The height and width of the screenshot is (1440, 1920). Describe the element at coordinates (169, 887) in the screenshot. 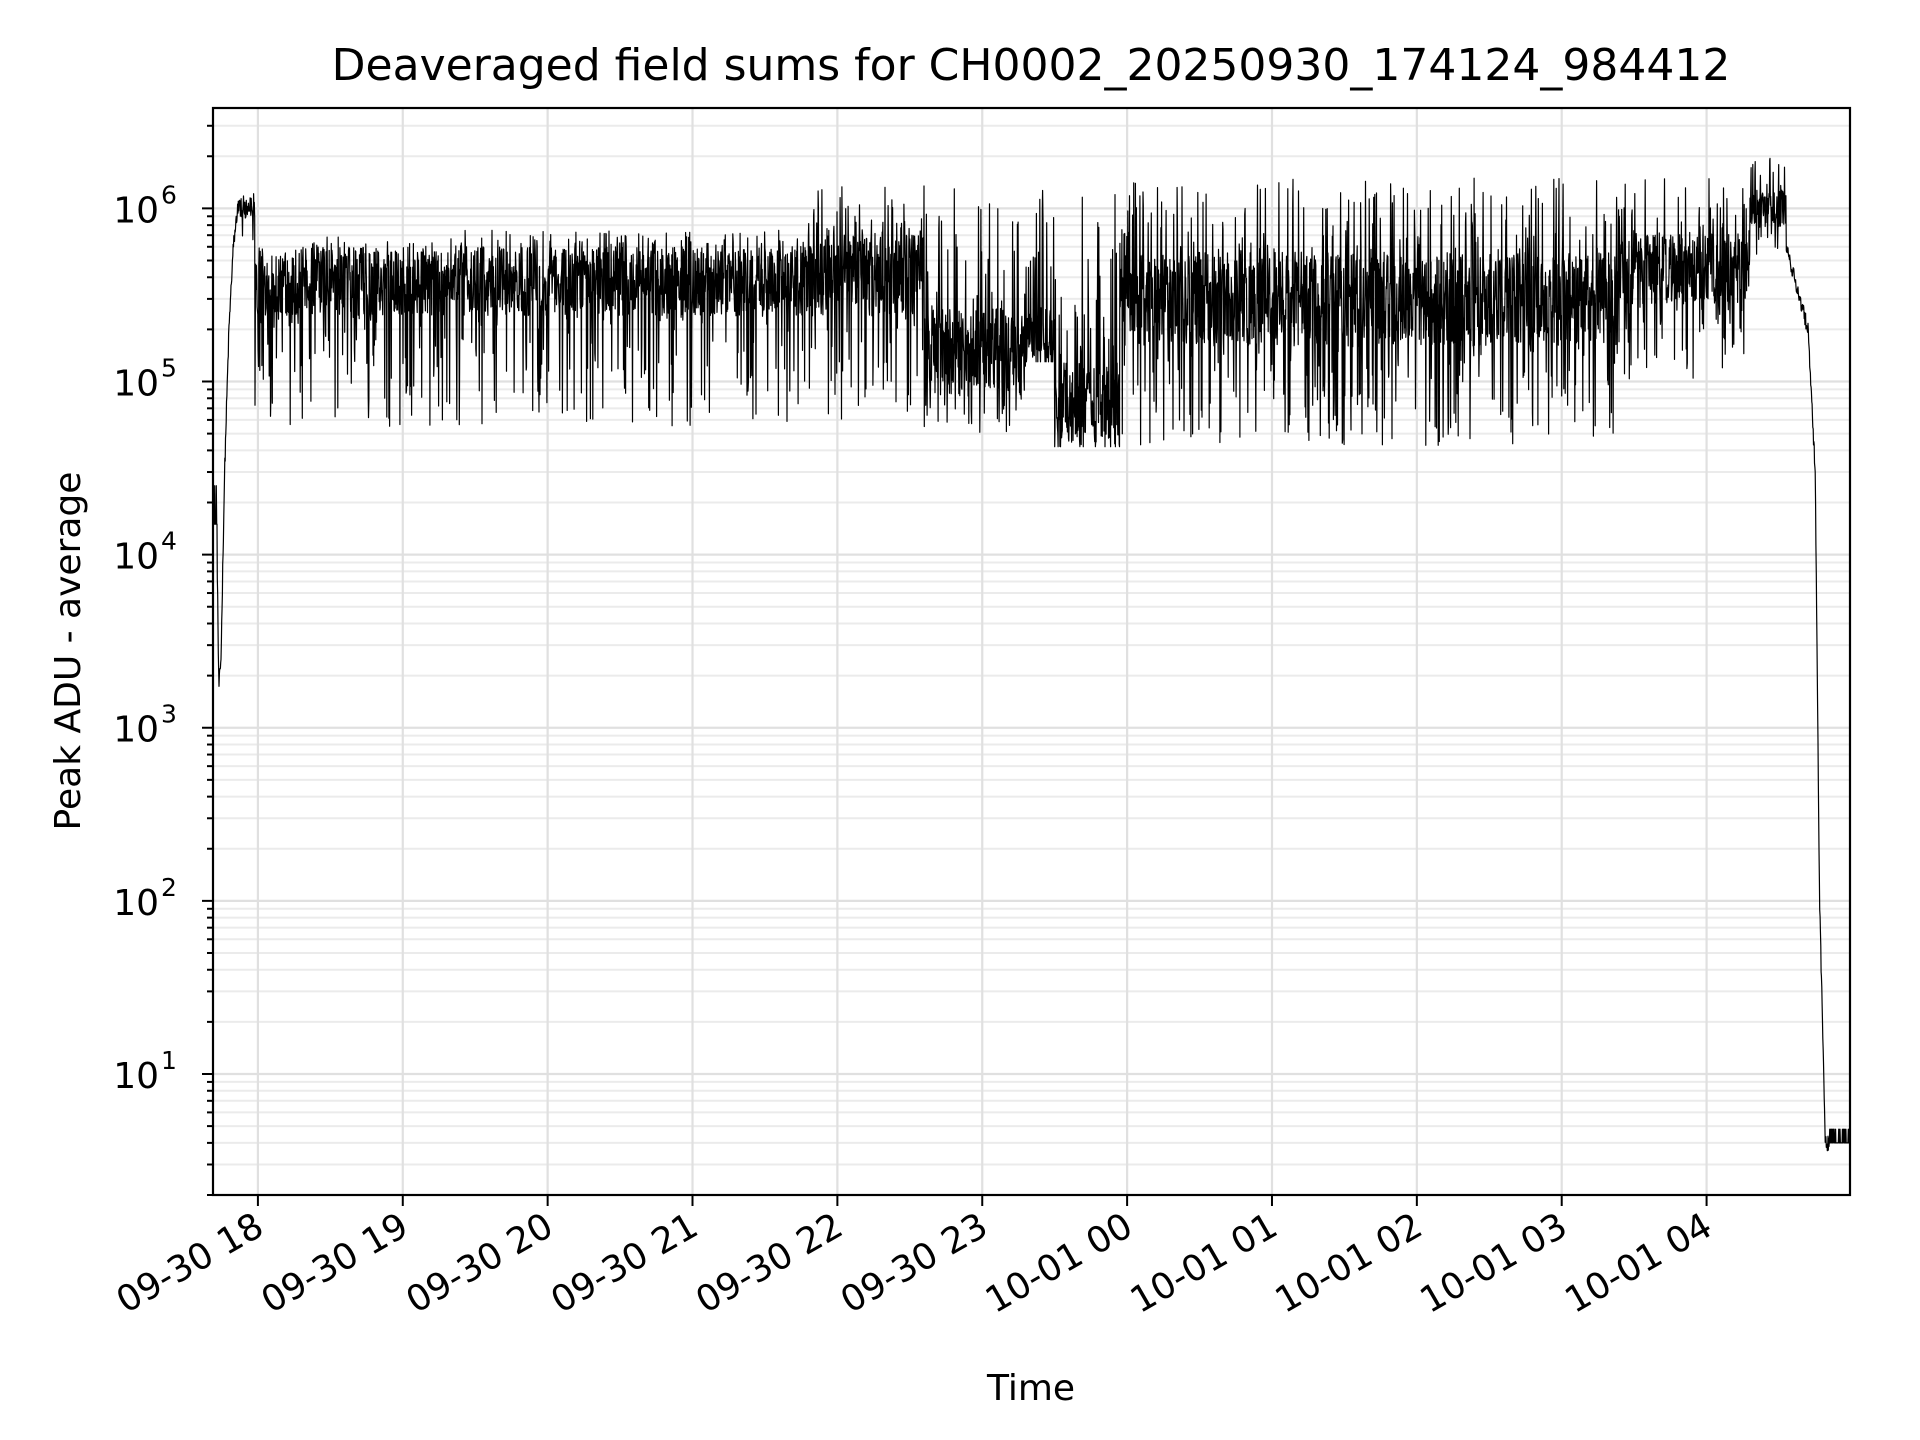

I see `y-tick-label-exponent: 2` at that location.